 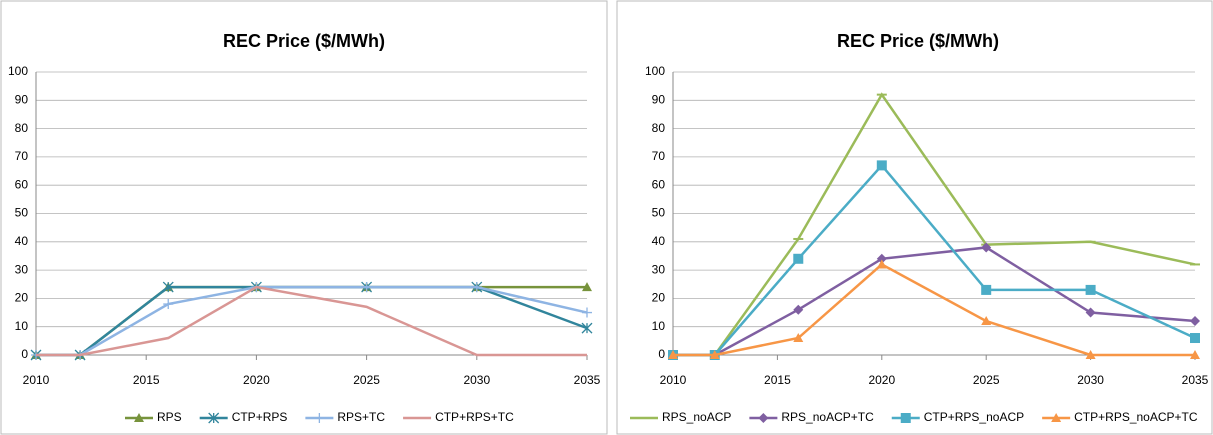 What do you see at coordinates (696, 417) in the screenshot?
I see `legend-label: RPS_noACP` at bounding box center [696, 417].